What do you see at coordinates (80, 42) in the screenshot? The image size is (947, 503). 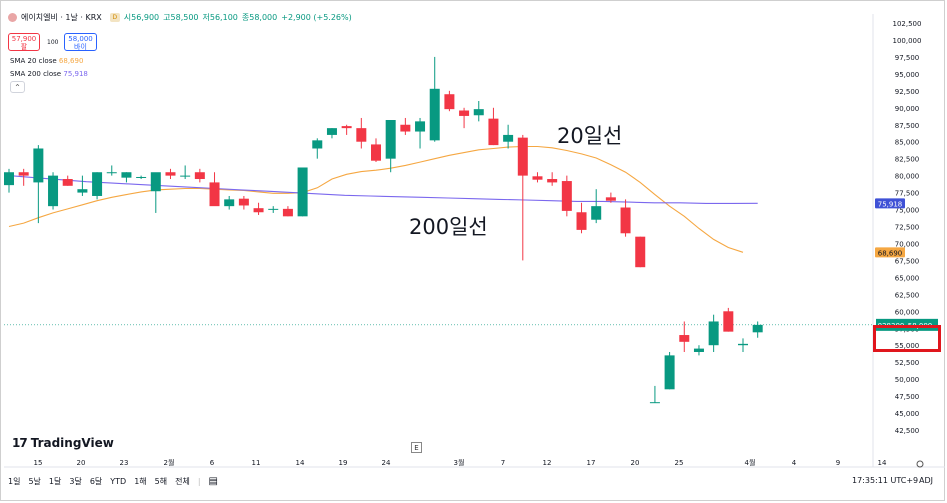 I see `buy-button: 58,000 바이` at bounding box center [80, 42].